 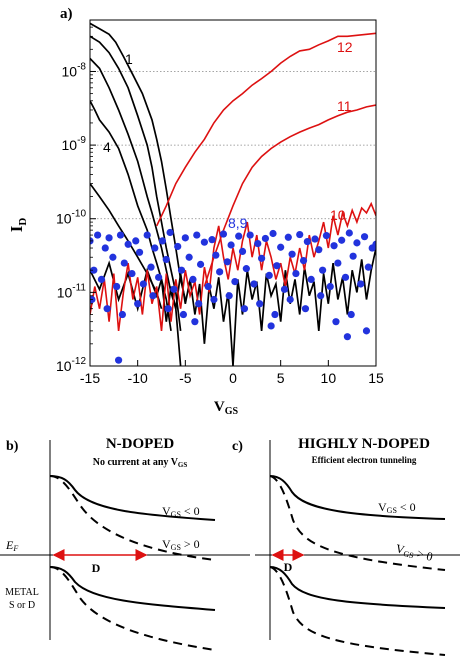 What do you see at coordinates (138, 378) in the screenshot?
I see `x-tick-label: -10` at bounding box center [138, 378].